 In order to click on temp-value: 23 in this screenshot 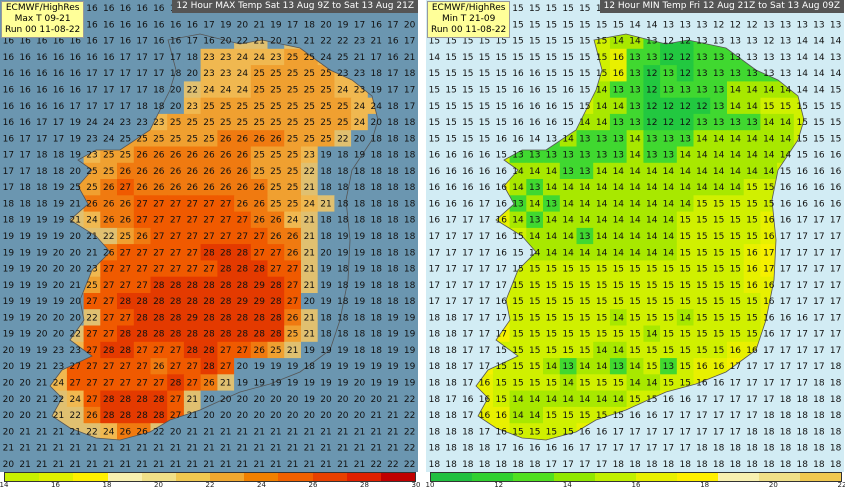, I will do `click(158, 123)`.